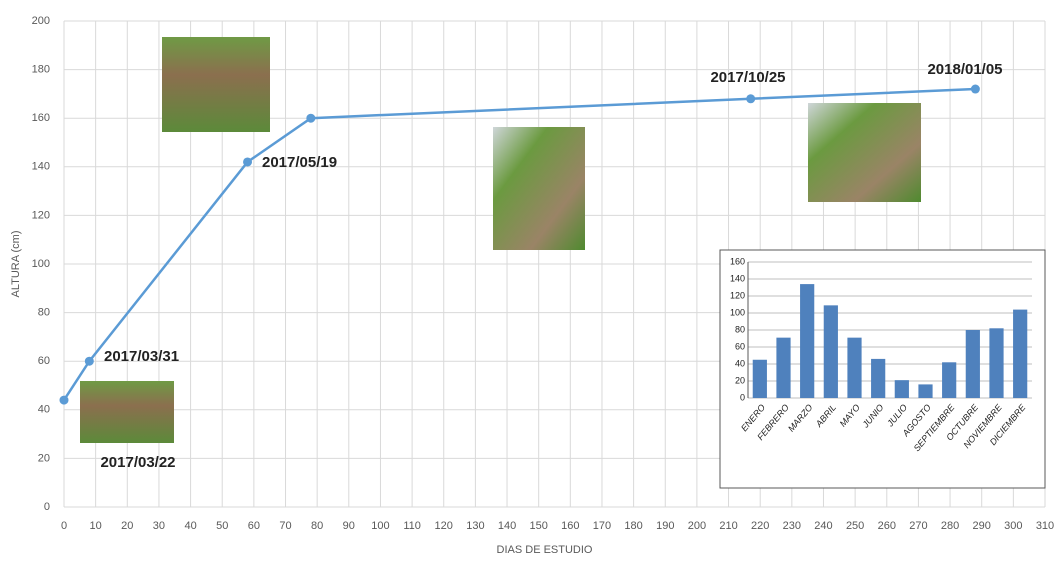 Image resolution: width=1057 pixels, height=563 pixels. I want to click on point-label: 2017/03/31, so click(141, 356).